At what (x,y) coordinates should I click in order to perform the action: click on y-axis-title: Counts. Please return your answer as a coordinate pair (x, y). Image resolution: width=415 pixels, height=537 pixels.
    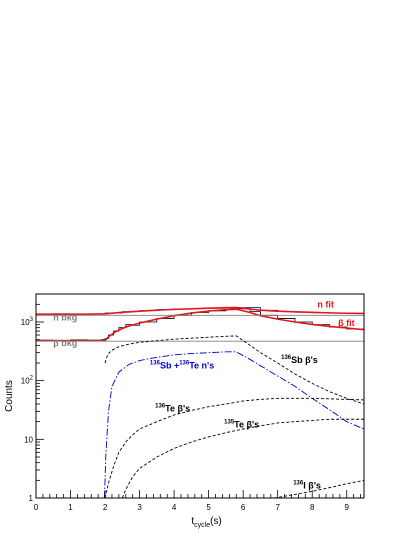
    Looking at the image, I should click on (9, 396).